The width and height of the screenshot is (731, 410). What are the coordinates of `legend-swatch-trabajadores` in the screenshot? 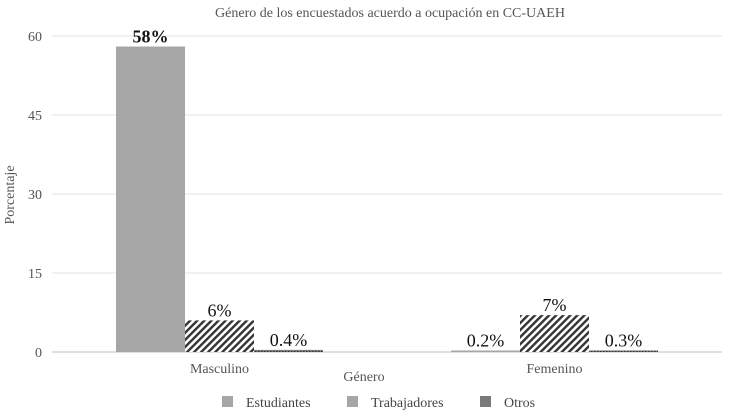 It's located at (352, 401).